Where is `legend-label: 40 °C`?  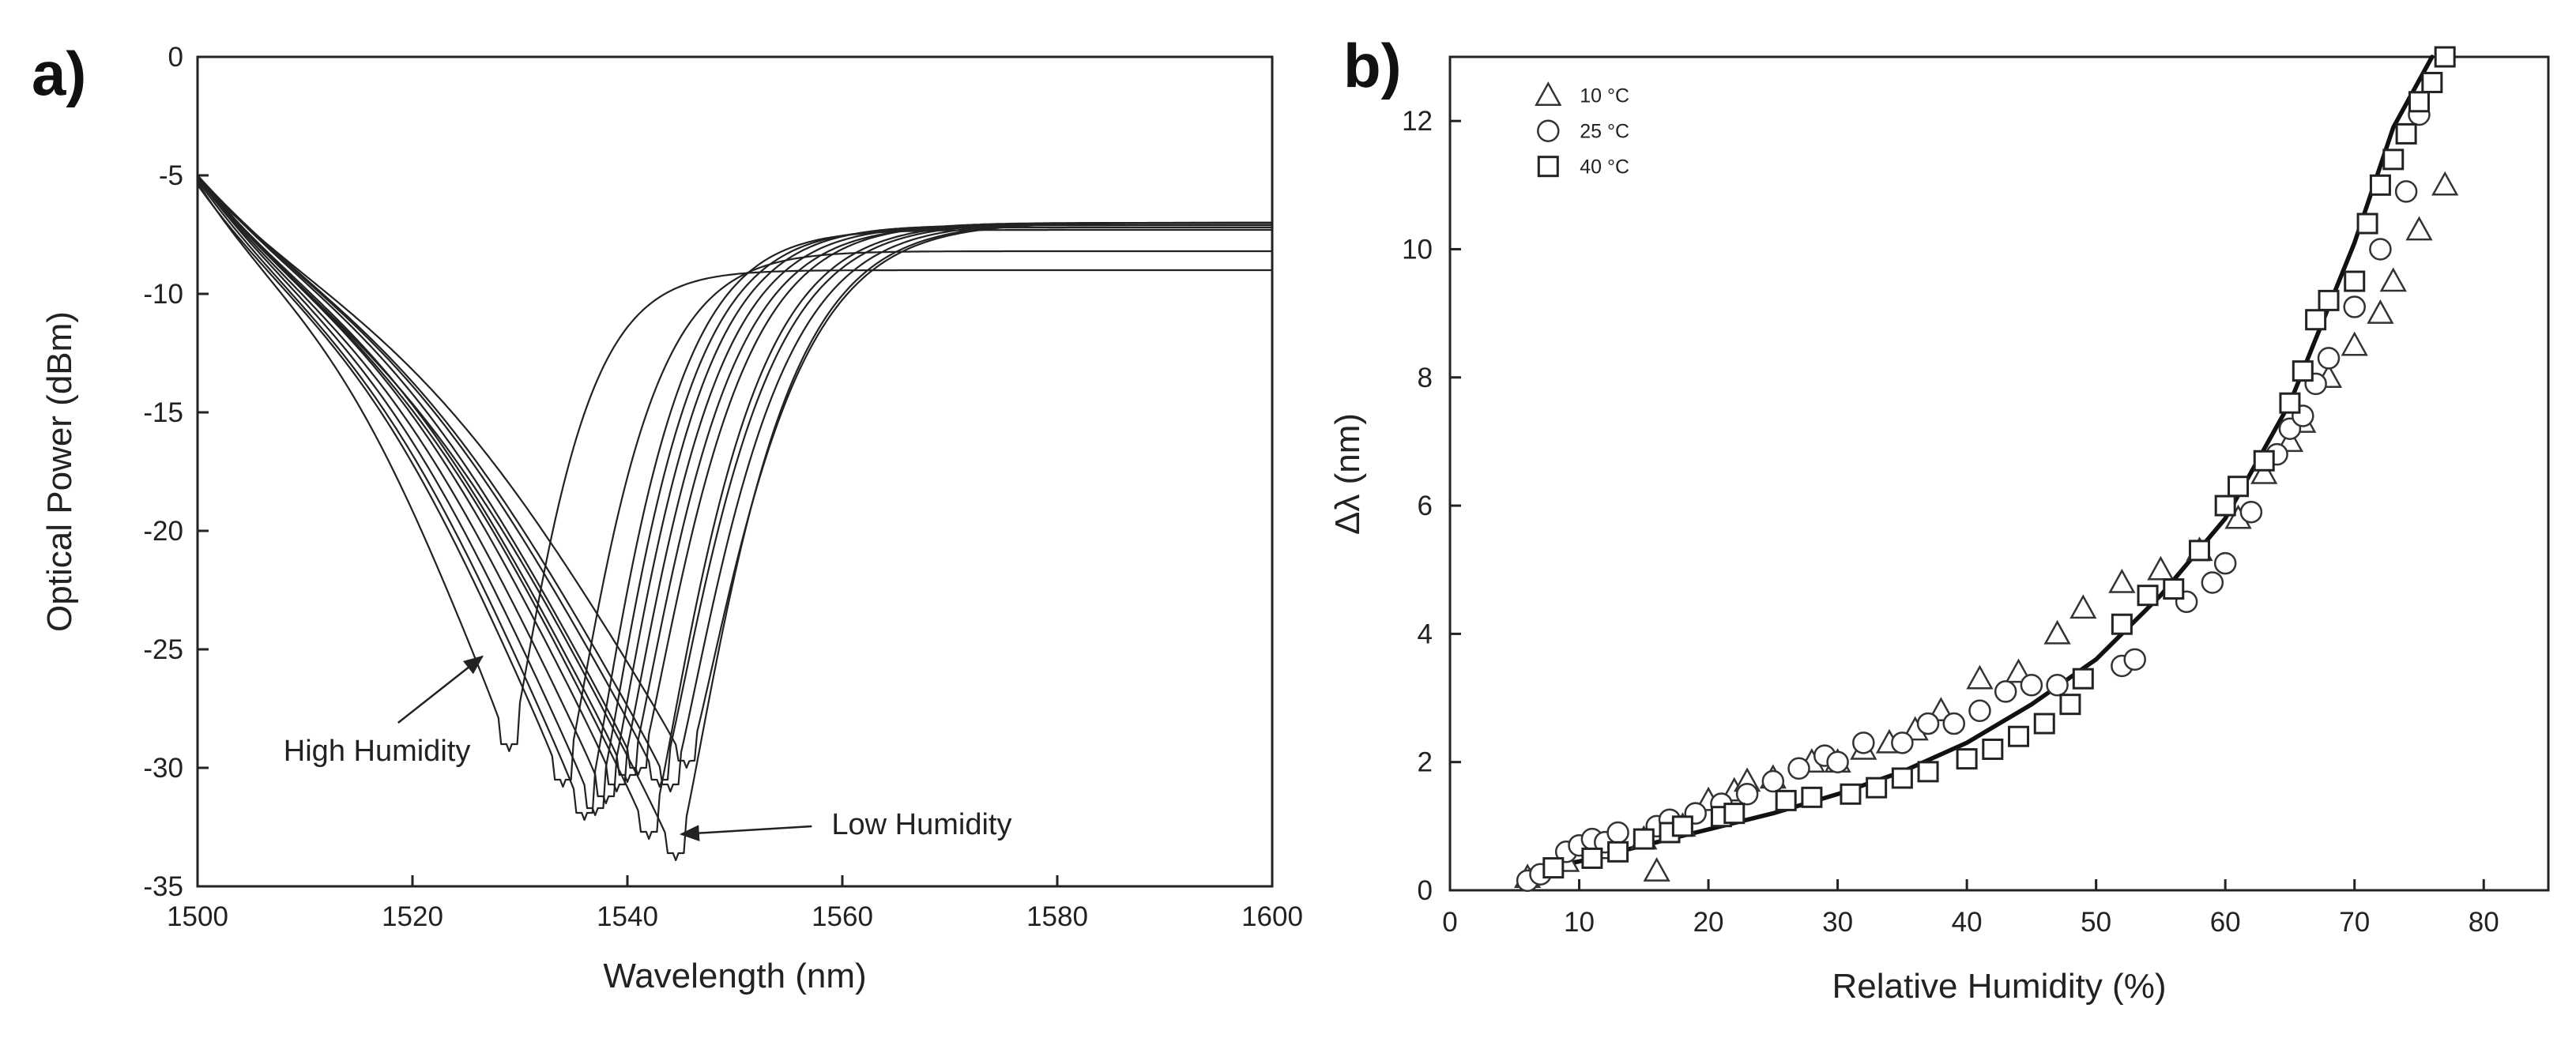 legend-label: 40 °C is located at coordinates (1604, 167).